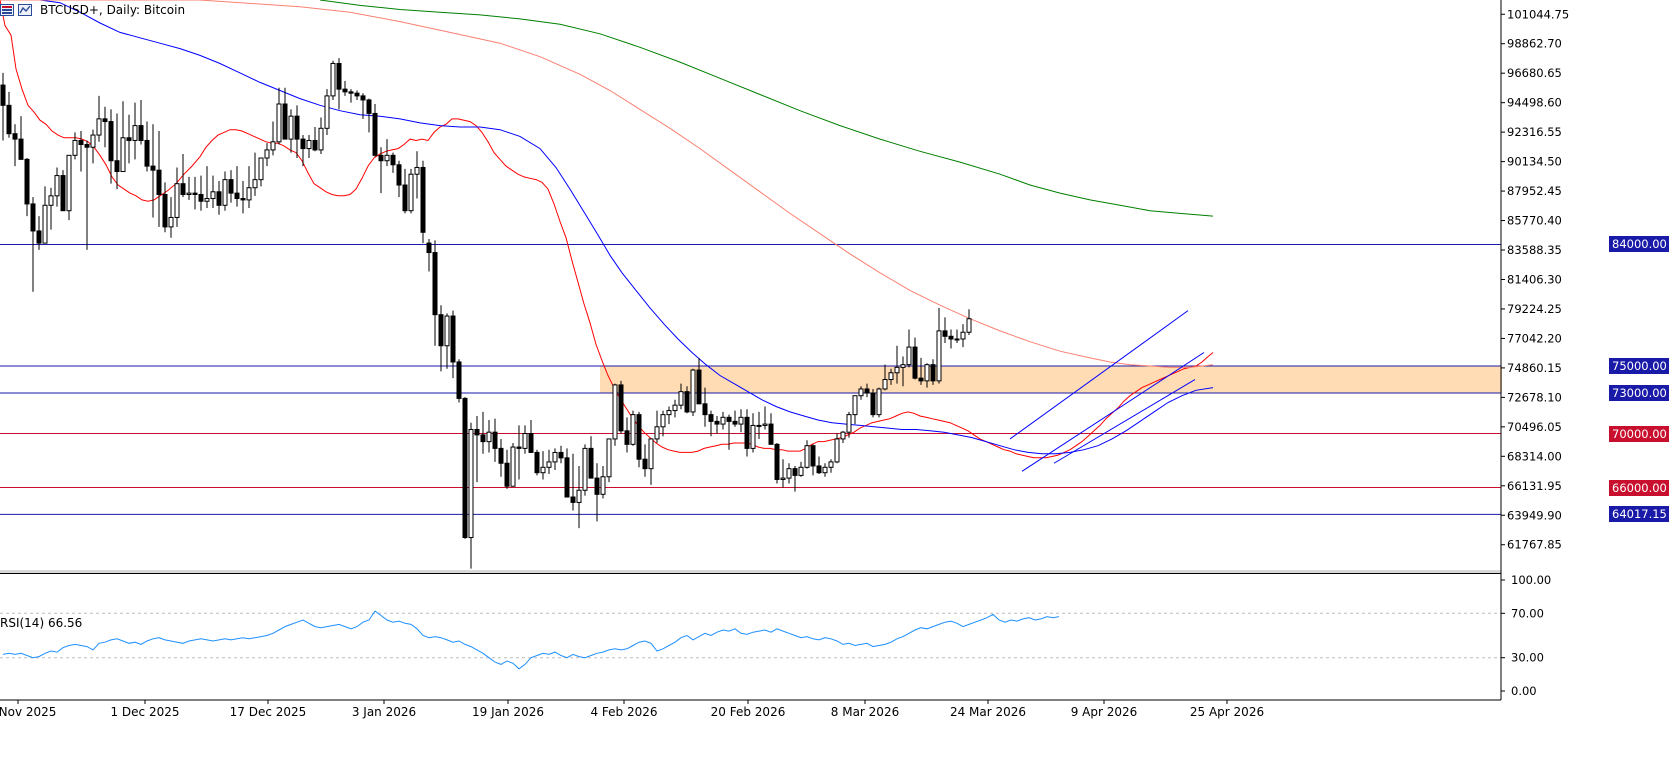 The height and width of the screenshot is (762, 1671). Describe the element at coordinates (750, 640) in the screenshot. I see `rsi-pane` at that location.